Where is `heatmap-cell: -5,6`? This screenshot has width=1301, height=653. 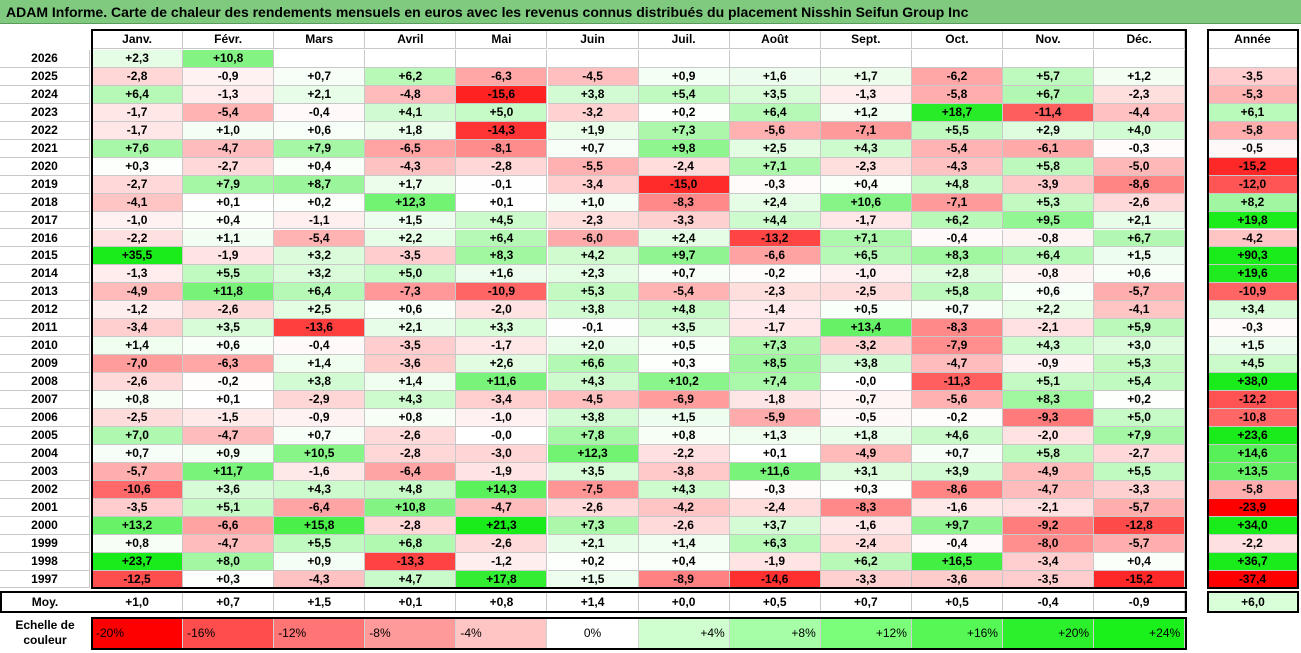
heatmap-cell: -5,6 is located at coordinates (775, 130).